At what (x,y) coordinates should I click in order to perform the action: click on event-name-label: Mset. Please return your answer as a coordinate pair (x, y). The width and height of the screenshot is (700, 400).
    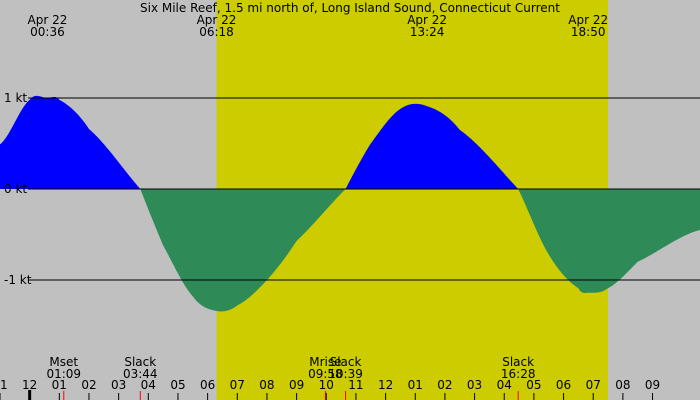
    Looking at the image, I should click on (63, 362).